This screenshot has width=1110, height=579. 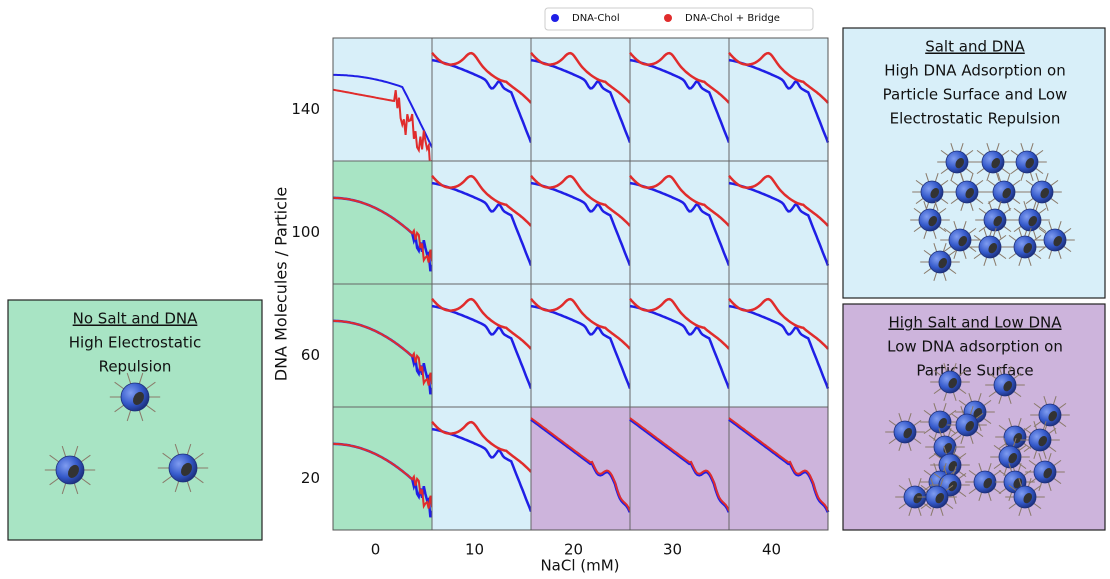 What do you see at coordinates (975, 95) in the screenshot?
I see `panel-text: Particle Surface and Low` at bounding box center [975, 95].